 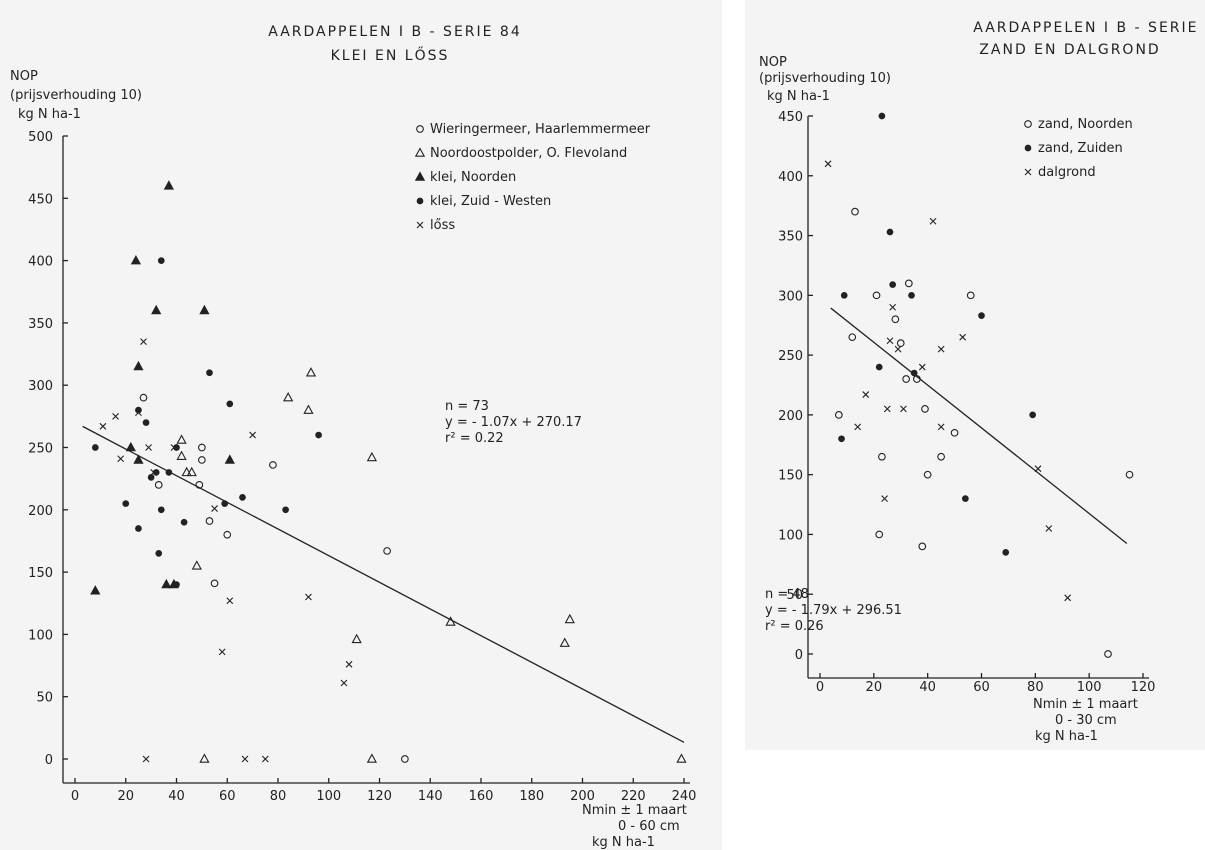 What do you see at coordinates (790, 237) in the screenshot?
I see `right-y-tick-label: 350` at bounding box center [790, 237].